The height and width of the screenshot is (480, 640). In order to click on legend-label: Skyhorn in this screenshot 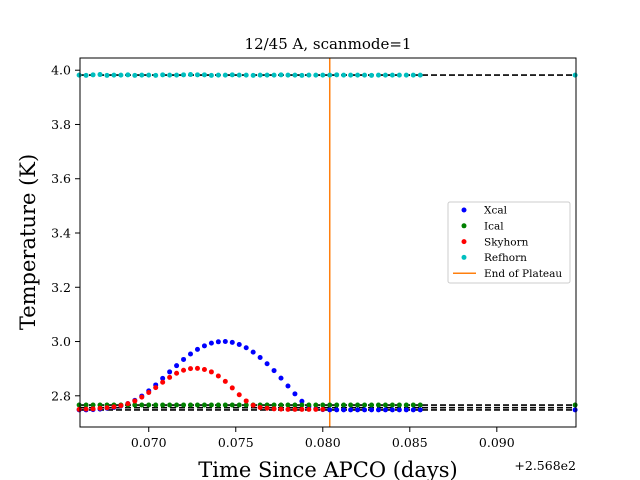, I will do `click(506, 242)`.